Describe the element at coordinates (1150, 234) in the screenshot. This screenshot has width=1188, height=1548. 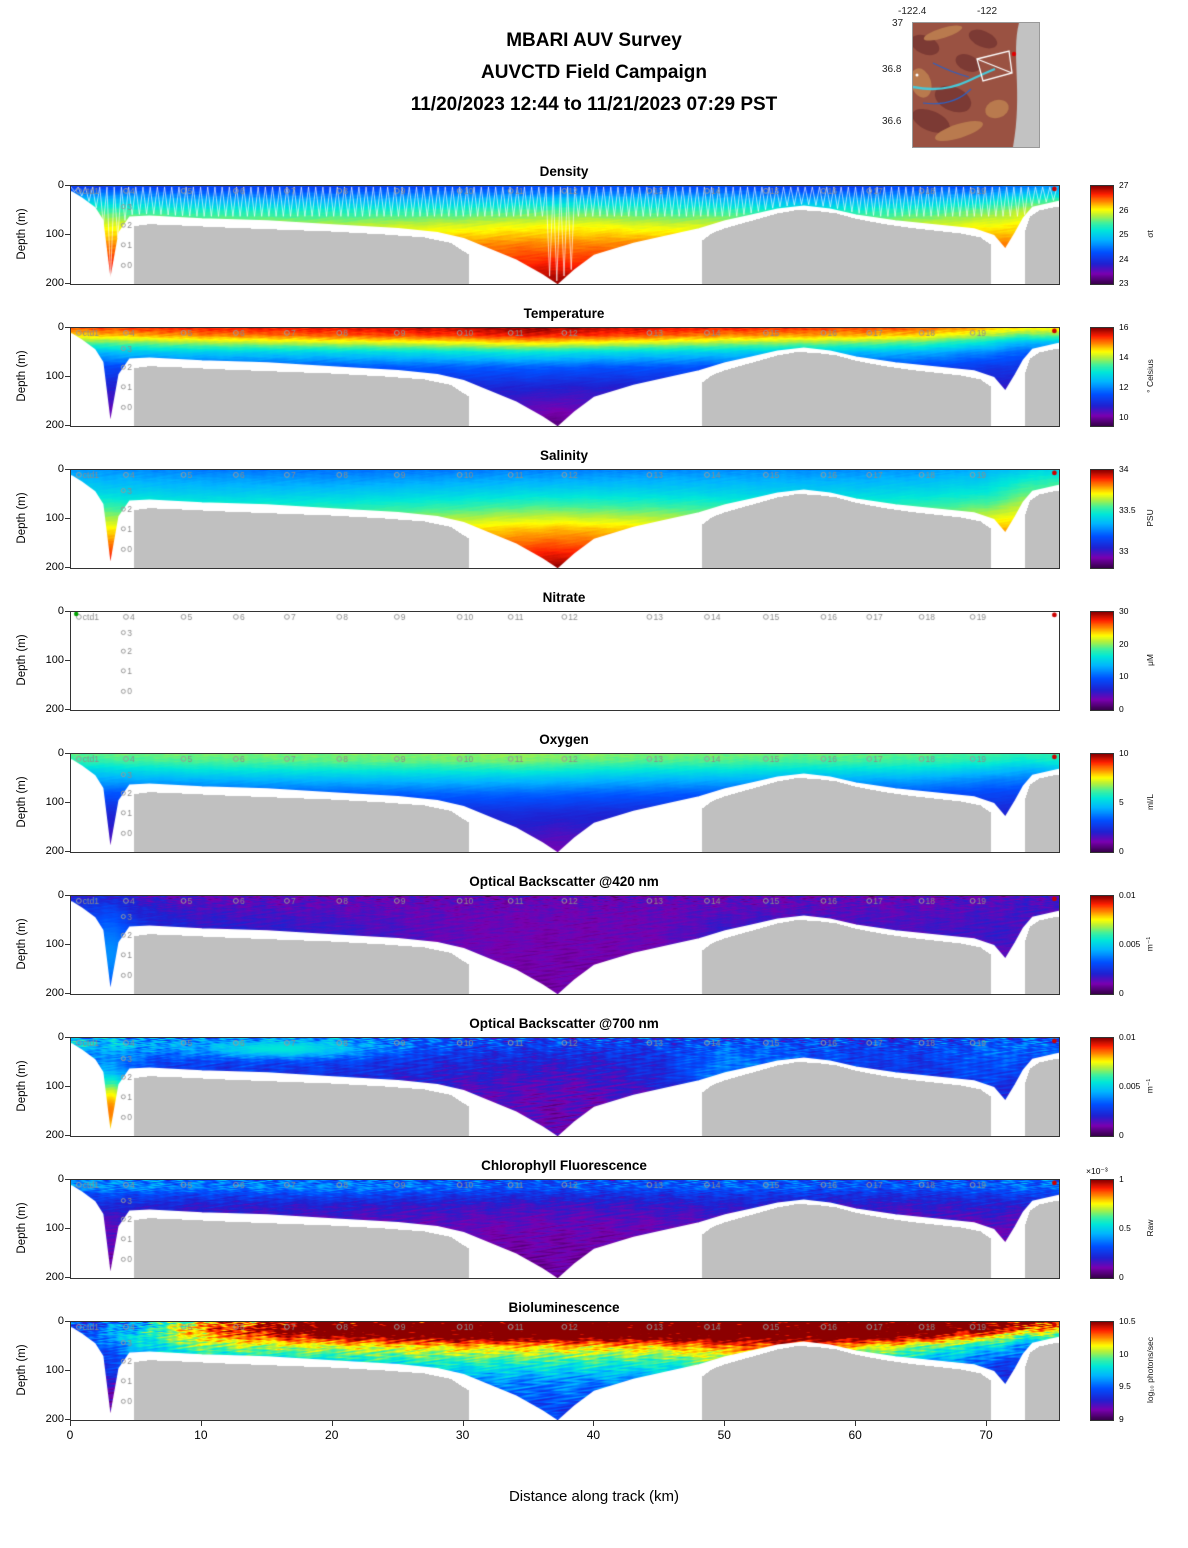
I see `colorbar-unit-label: σt` at that location.